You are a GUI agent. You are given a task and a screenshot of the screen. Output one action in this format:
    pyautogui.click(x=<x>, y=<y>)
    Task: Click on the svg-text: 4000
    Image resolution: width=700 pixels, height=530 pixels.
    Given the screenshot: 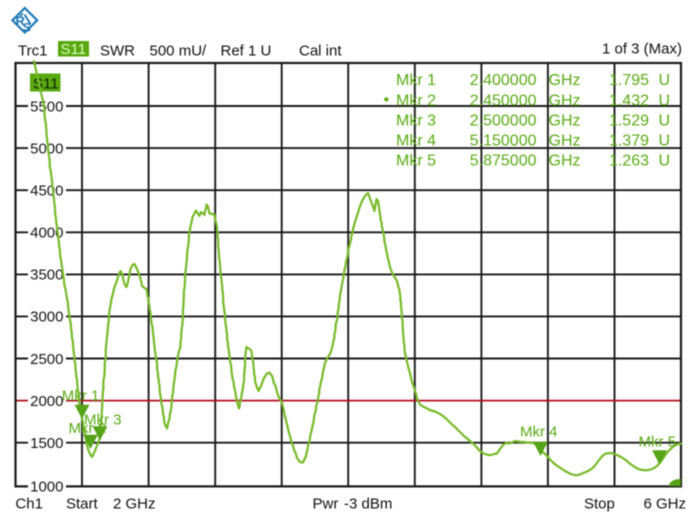 What is the action you would take?
    pyautogui.click(x=46, y=233)
    